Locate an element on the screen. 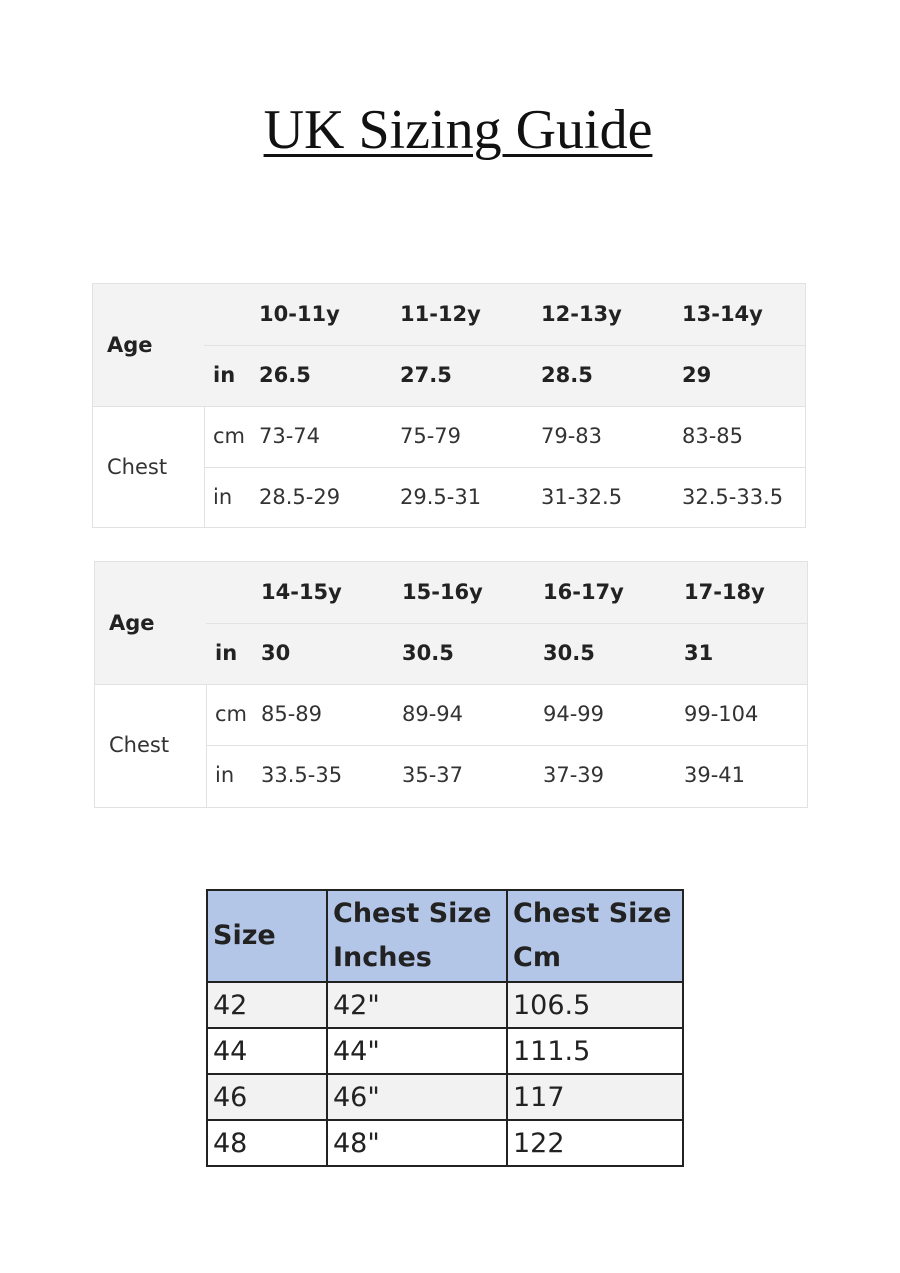 The height and width of the screenshot is (1273, 900). table-cell: 13-14y is located at coordinates (722, 314).